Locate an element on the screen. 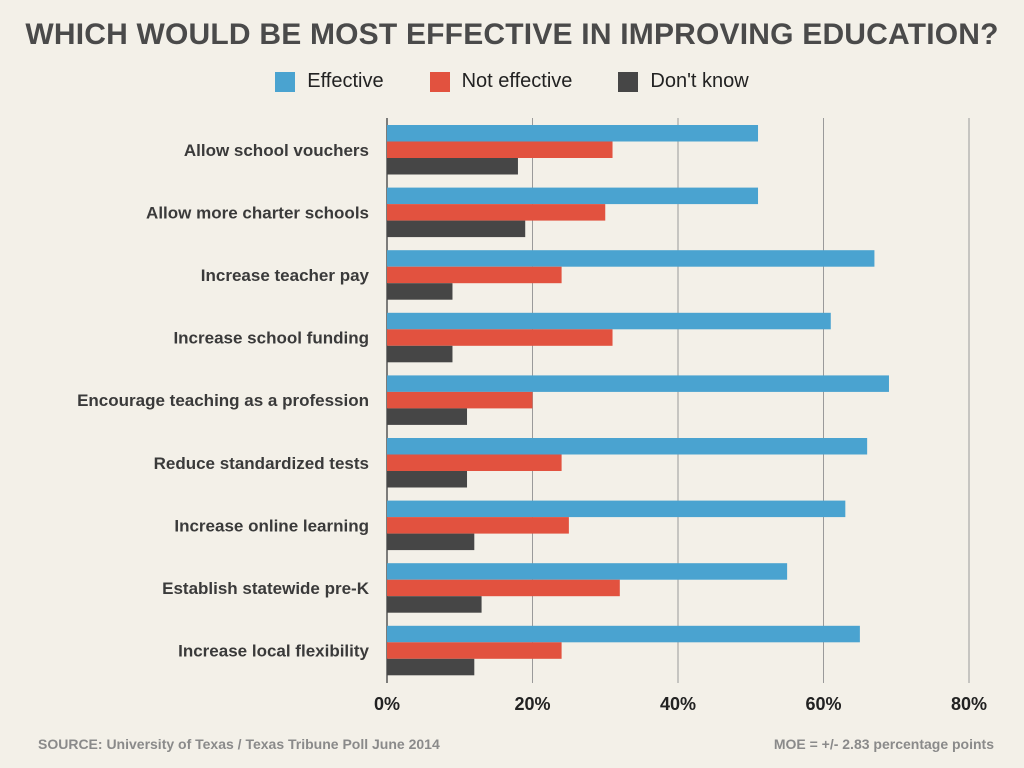 This screenshot has width=1024, height=768. x-tick-label: 40% is located at coordinates (678, 704).